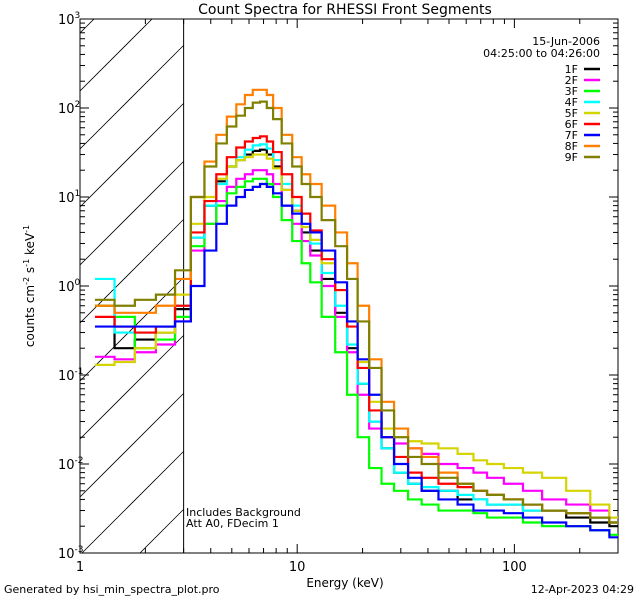  I want to click on footer-generated-by: Generated by hsi_min_spectra_plot.pro, so click(112, 589).